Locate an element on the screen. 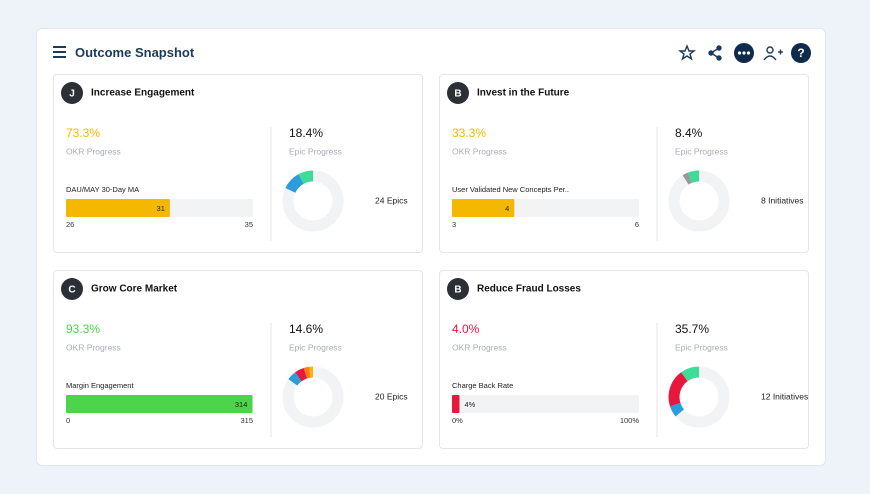 The height and width of the screenshot is (494, 870). bar-value: 31 is located at coordinates (161, 208).